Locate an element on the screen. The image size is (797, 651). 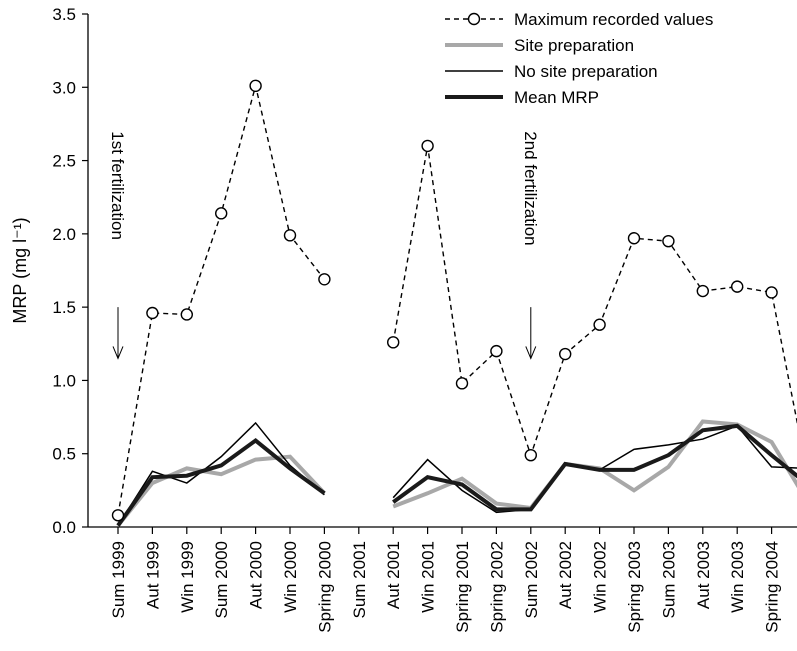
x-tick-label: Spring 2001 is located at coordinates (462, 587).